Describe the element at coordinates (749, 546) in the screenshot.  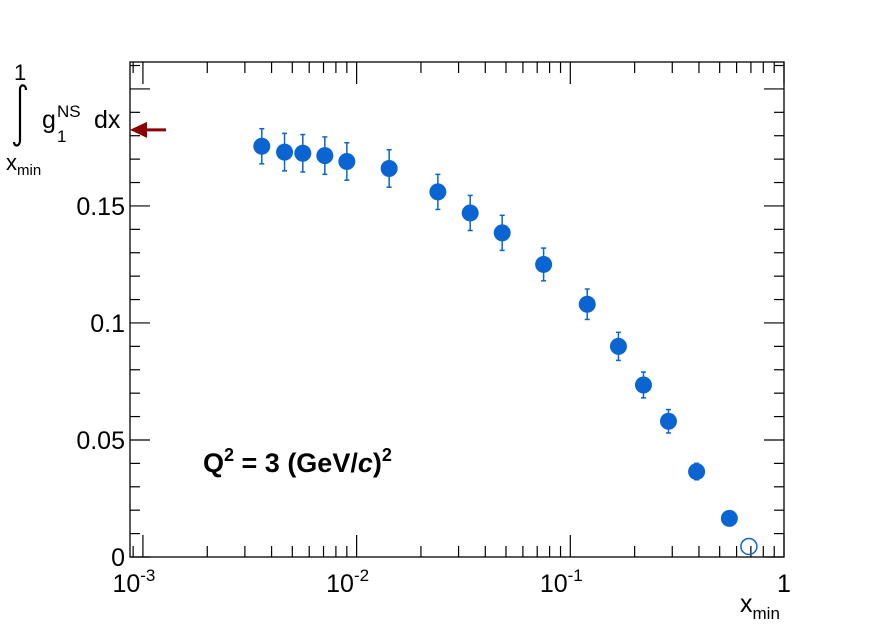
I see `data-point-open` at that location.